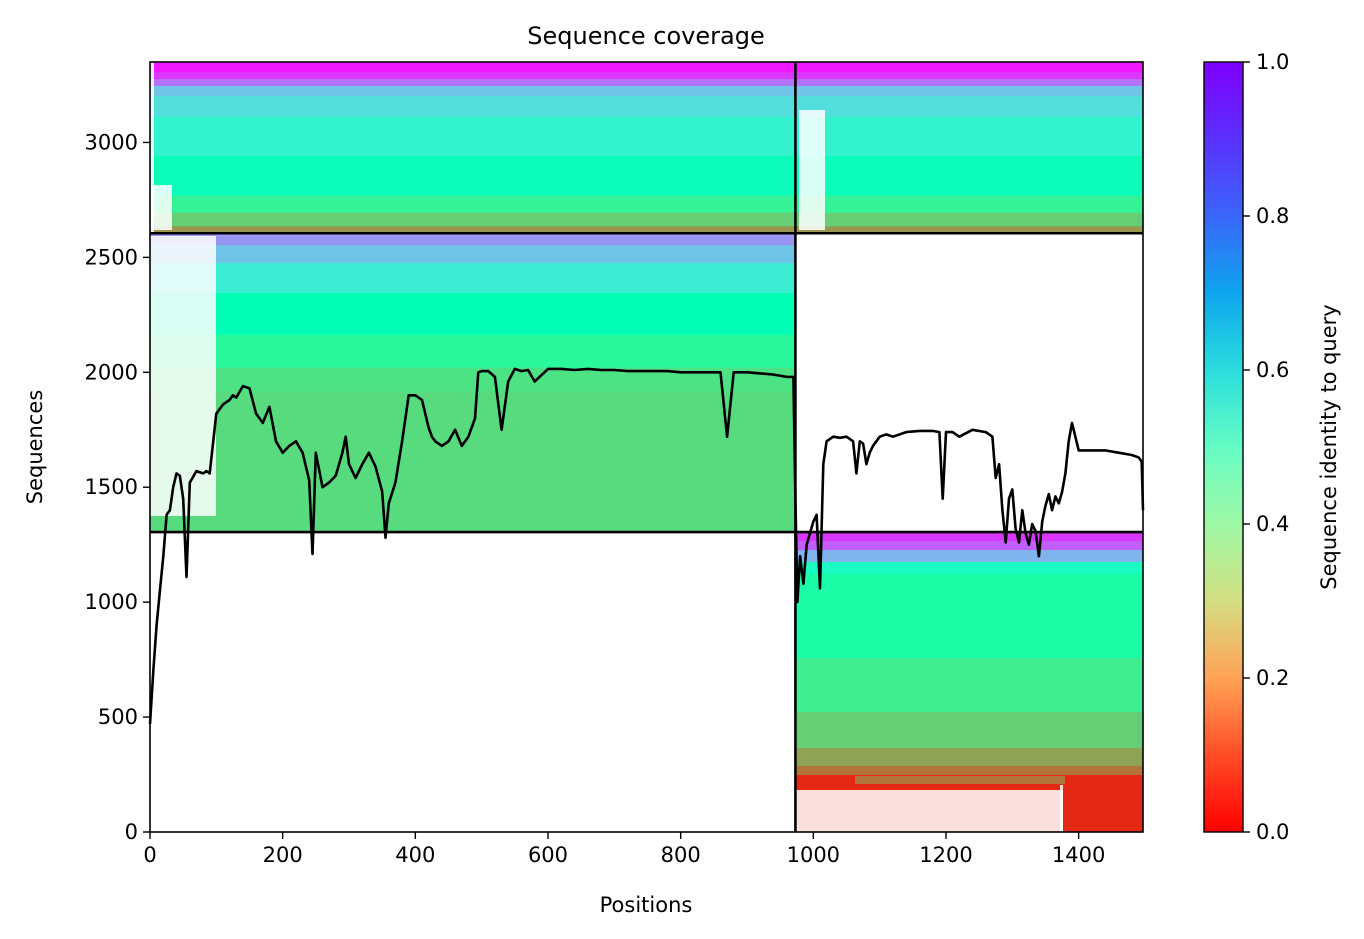 The width and height of the screenshot is (1364, 939). What do you see at coordinates (1078, 855) in the screenshot?
I see `x-tick-label: 1400` at bounding box center [1078, 855].